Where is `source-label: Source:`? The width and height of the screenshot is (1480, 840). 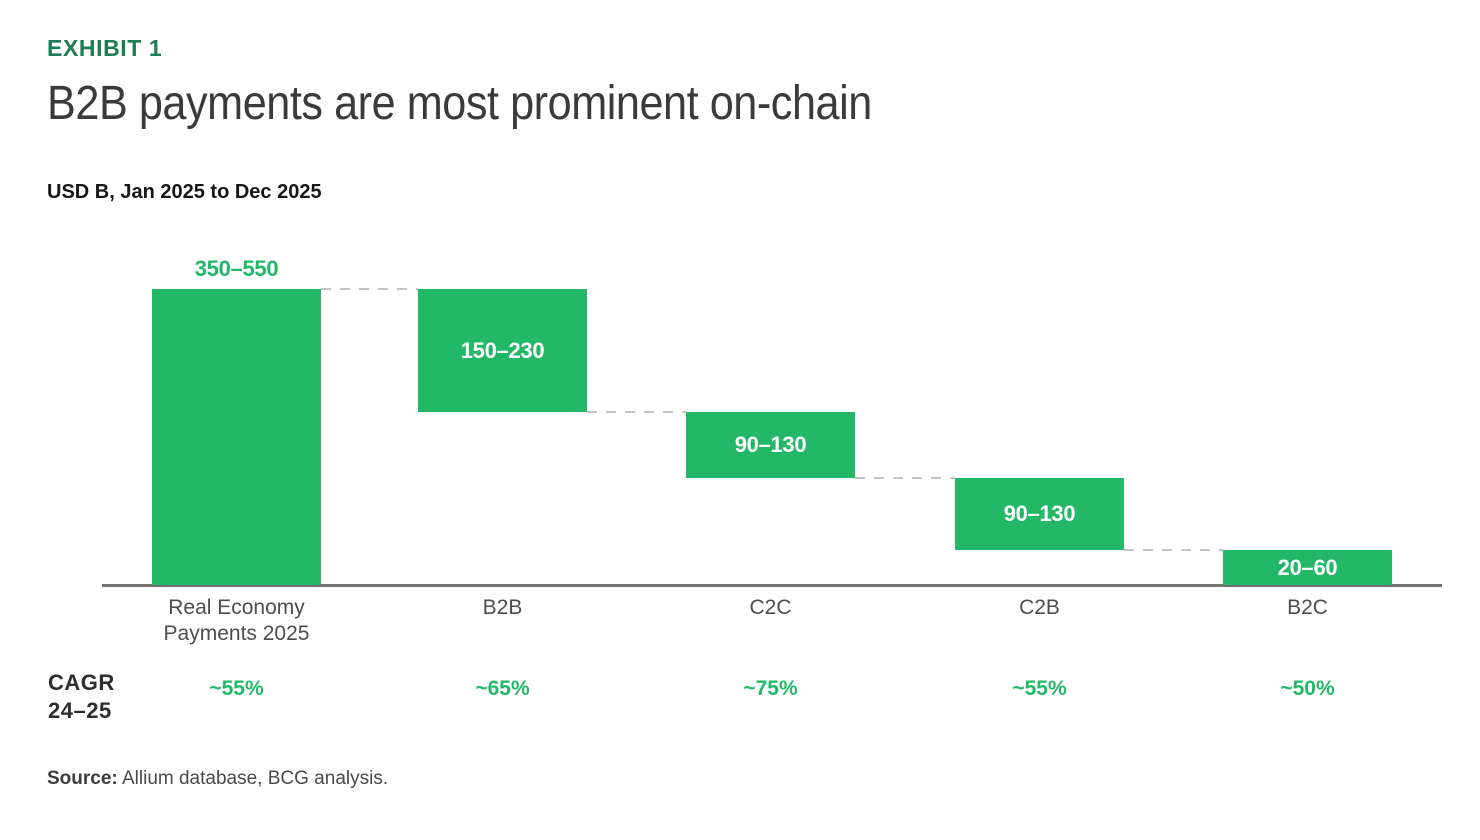 source-label: Source: is located at coordinates (82, 778).